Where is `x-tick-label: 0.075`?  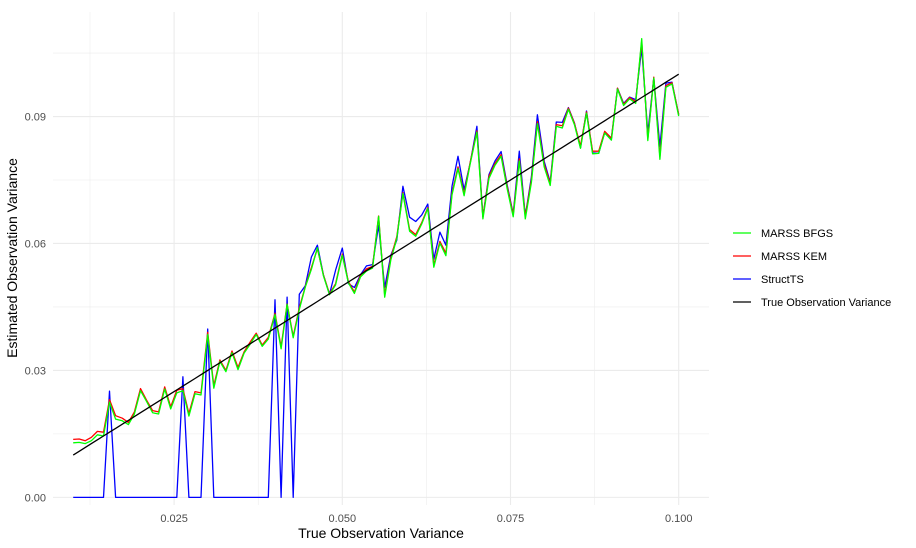
x-tick-label: 0.075 is located at coordinates (511, 519).